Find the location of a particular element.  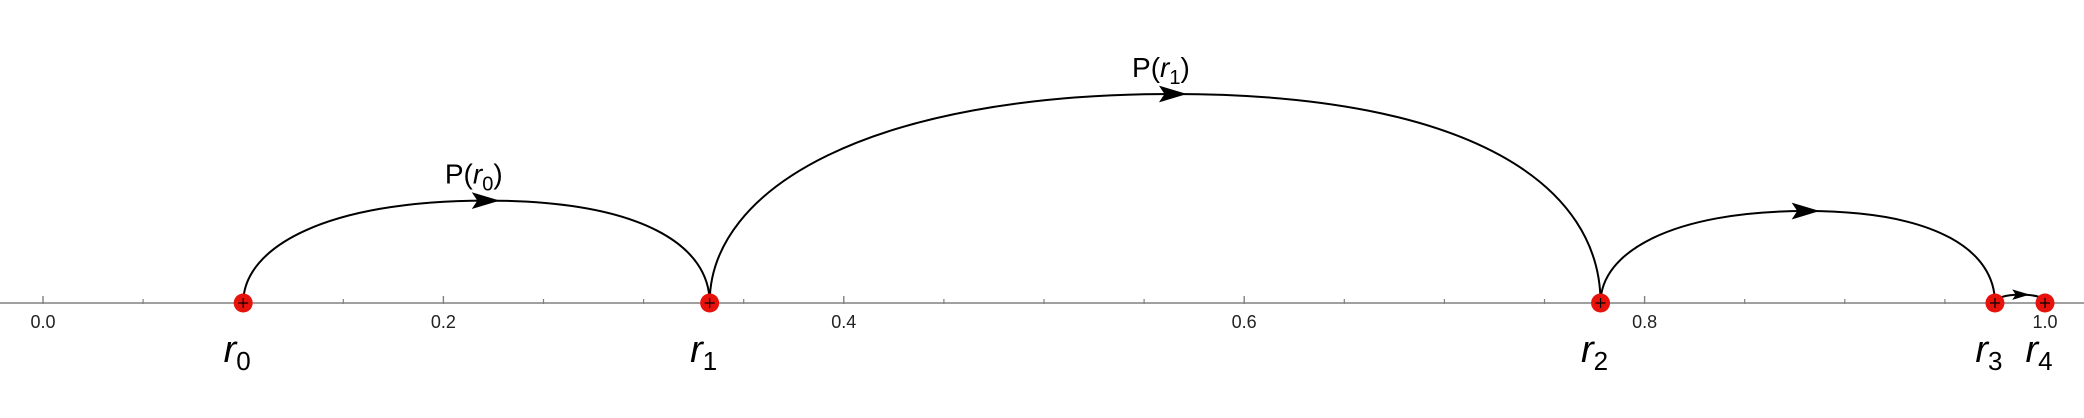

point-label: r4 is located at coordinates (2038, 352).